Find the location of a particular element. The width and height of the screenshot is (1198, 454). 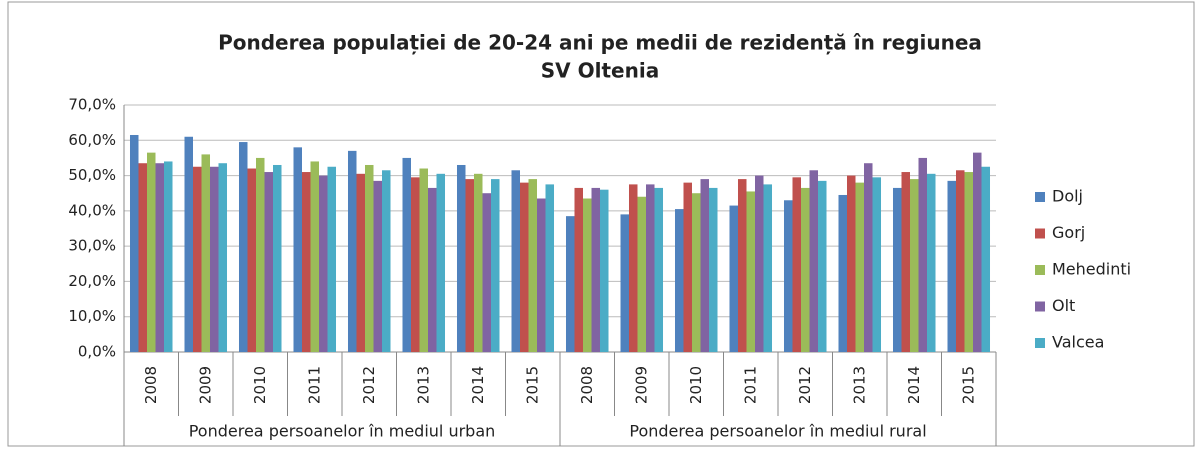

group-label: Ponderea persoanelor în mediul urban is located at coordinates (342, 431).